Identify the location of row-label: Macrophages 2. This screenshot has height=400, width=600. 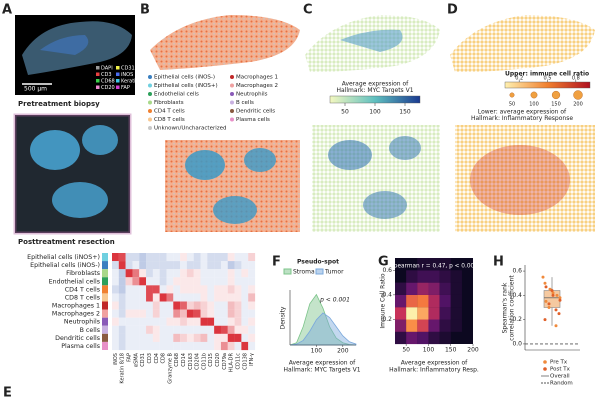
(76, 314).